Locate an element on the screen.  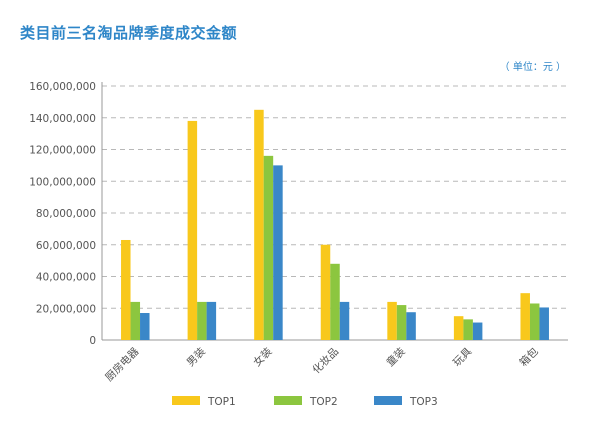
y-tick-label: 80,000,000 is located at coordinates (66, 214).